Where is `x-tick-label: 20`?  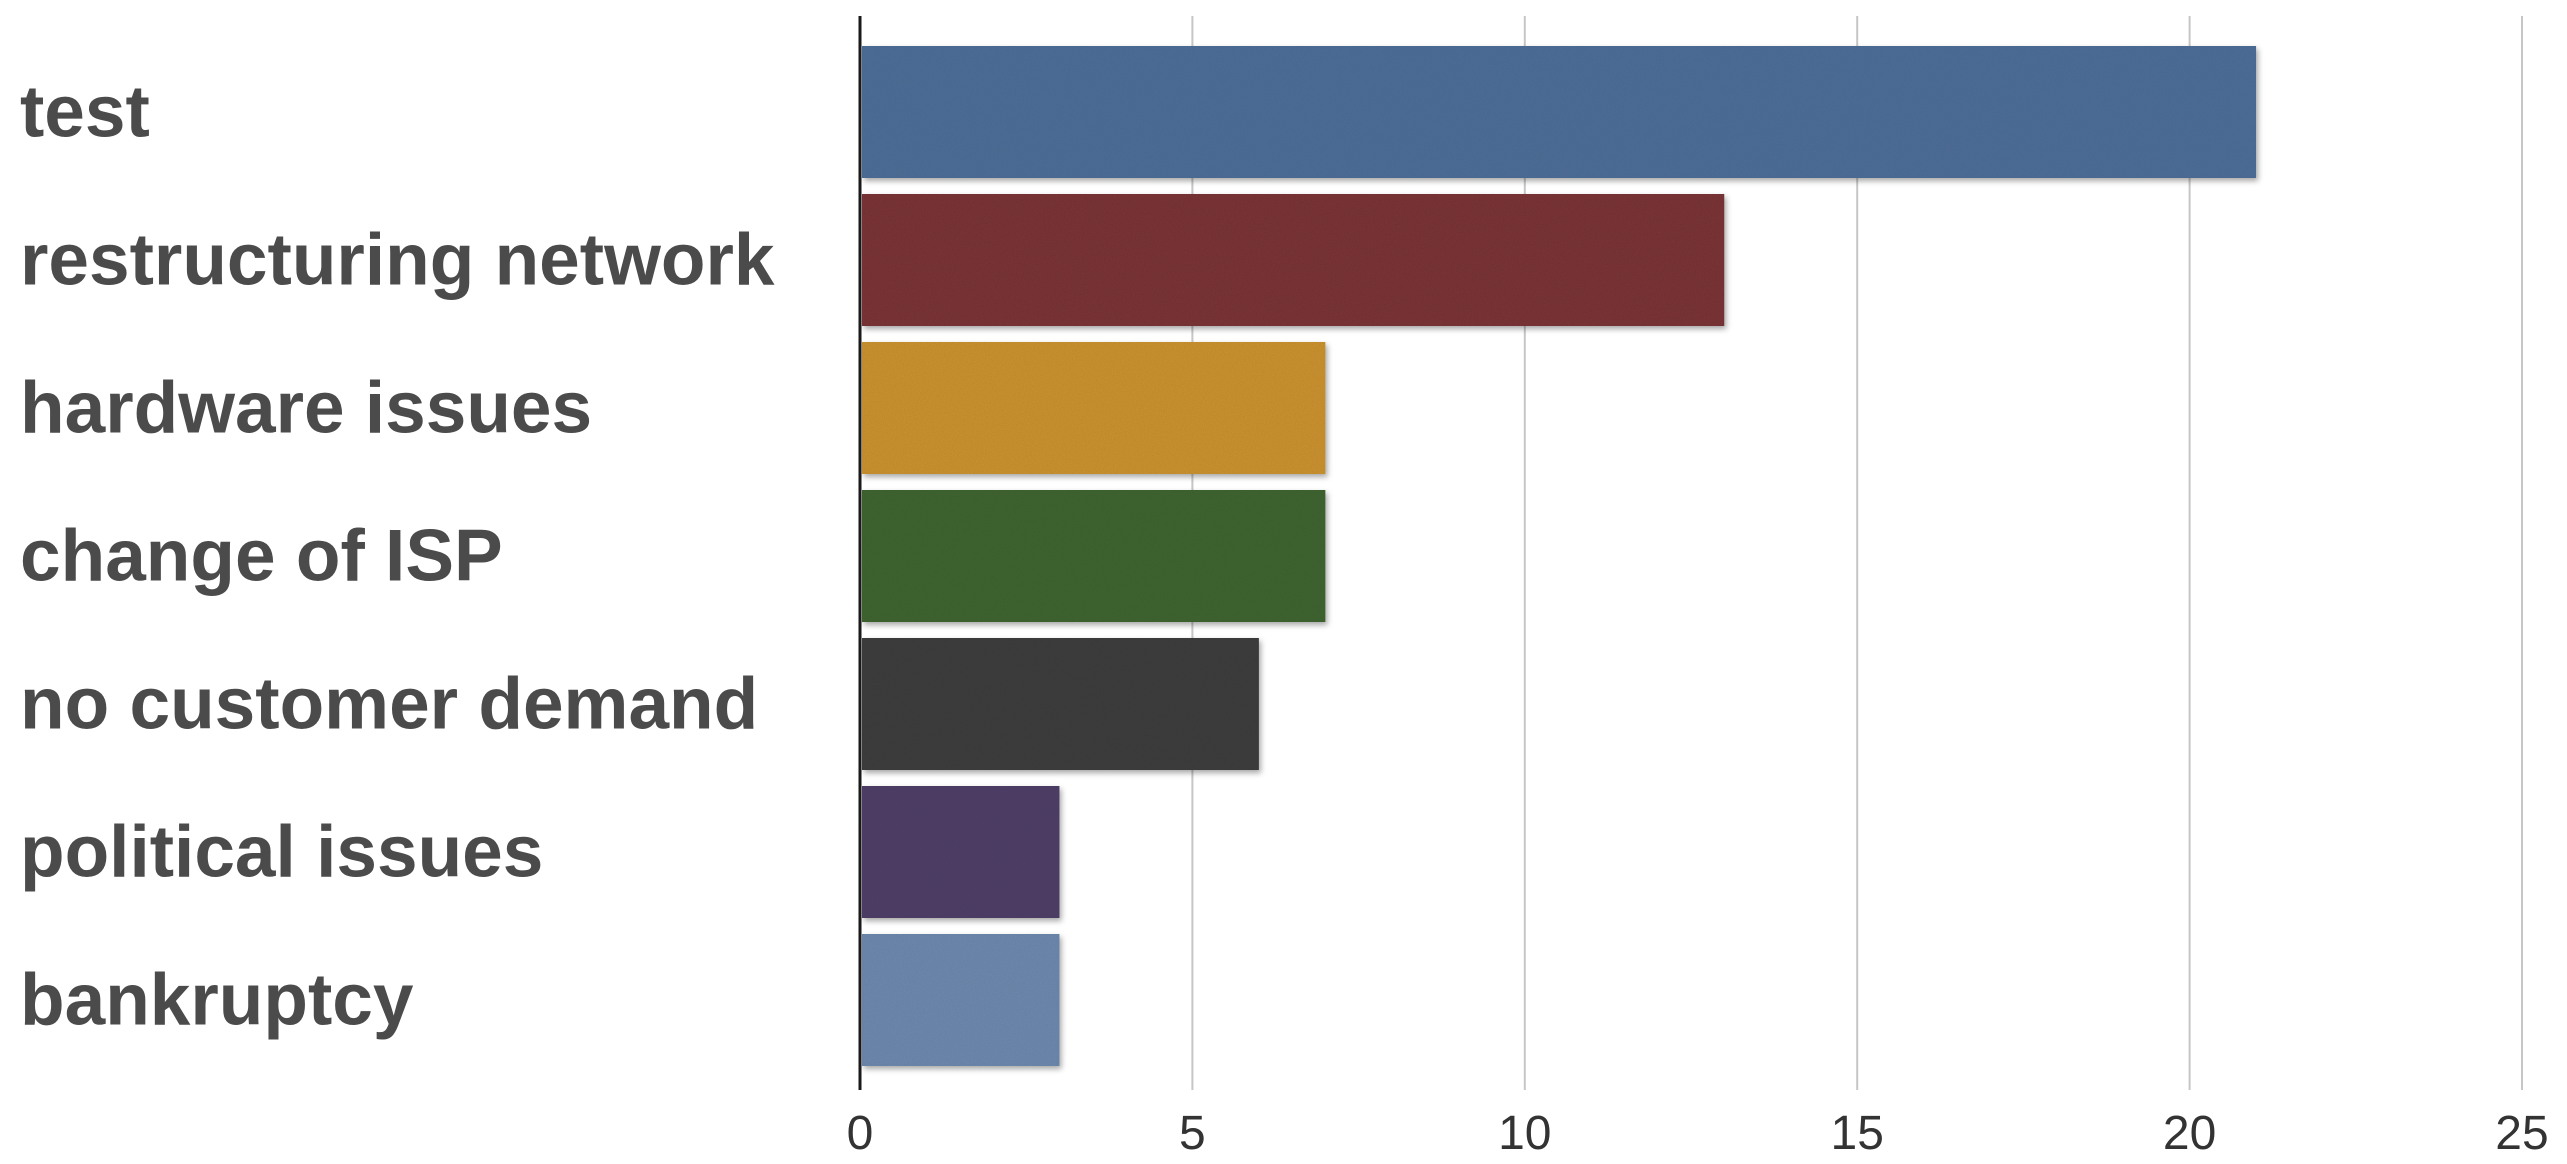
x-tick-label: 20 is located at coordinates (2189, 1133).